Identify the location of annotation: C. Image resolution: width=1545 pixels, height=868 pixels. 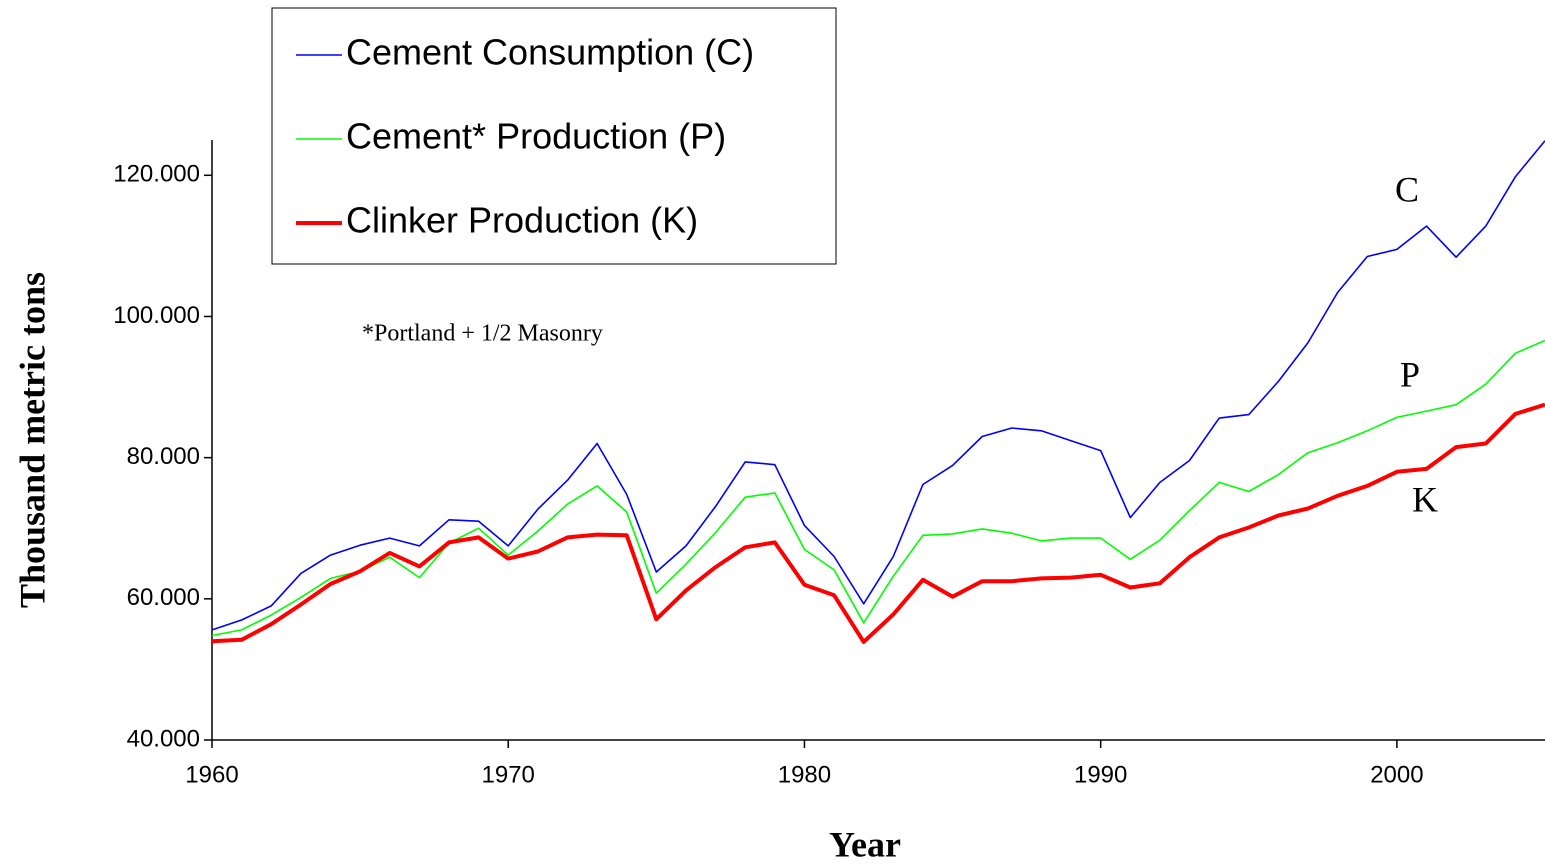
(1407, 189).